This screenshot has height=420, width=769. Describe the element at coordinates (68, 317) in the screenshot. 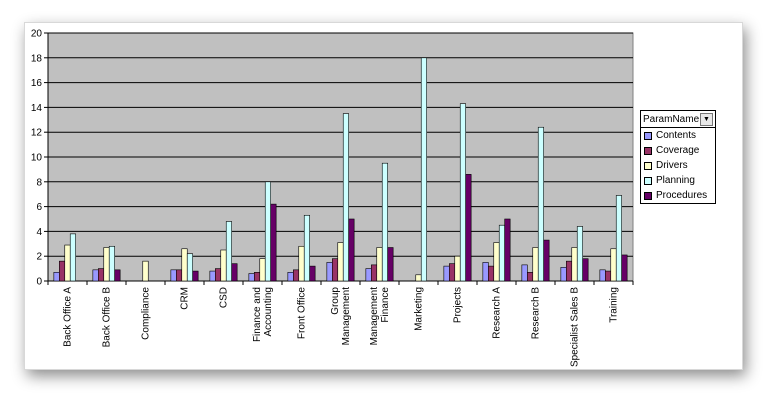

I see `x-tick-label: Back Office A` at that location.